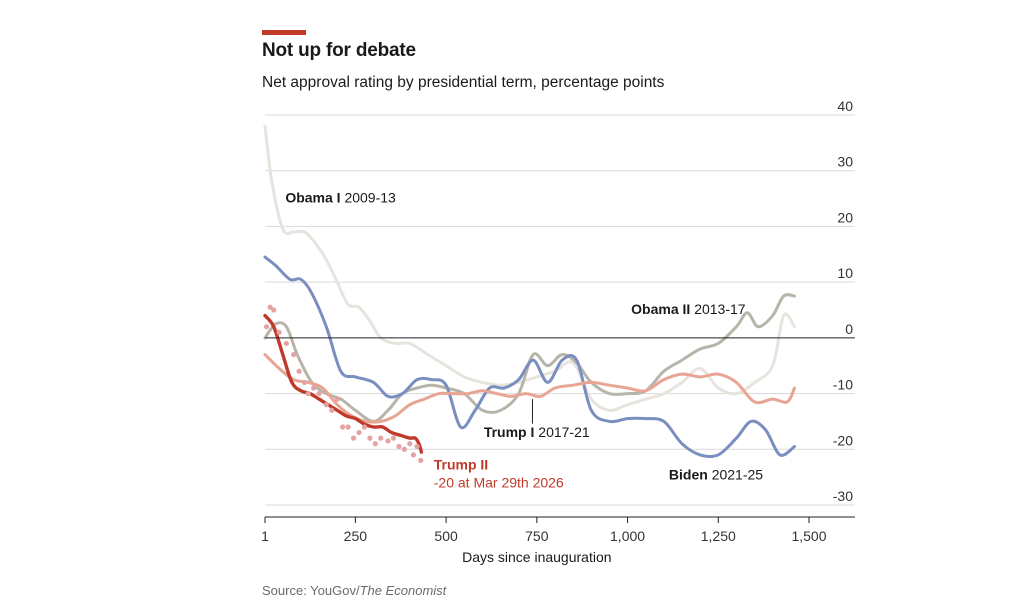  Describe the element at coordinates (690, 474) in the screenshot. I see `label-biden-name: Biden` at that location.